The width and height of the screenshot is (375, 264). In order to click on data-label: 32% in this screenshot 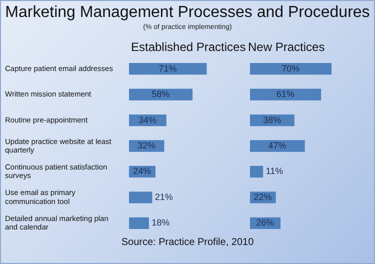, I will do `click(146, 145)`.